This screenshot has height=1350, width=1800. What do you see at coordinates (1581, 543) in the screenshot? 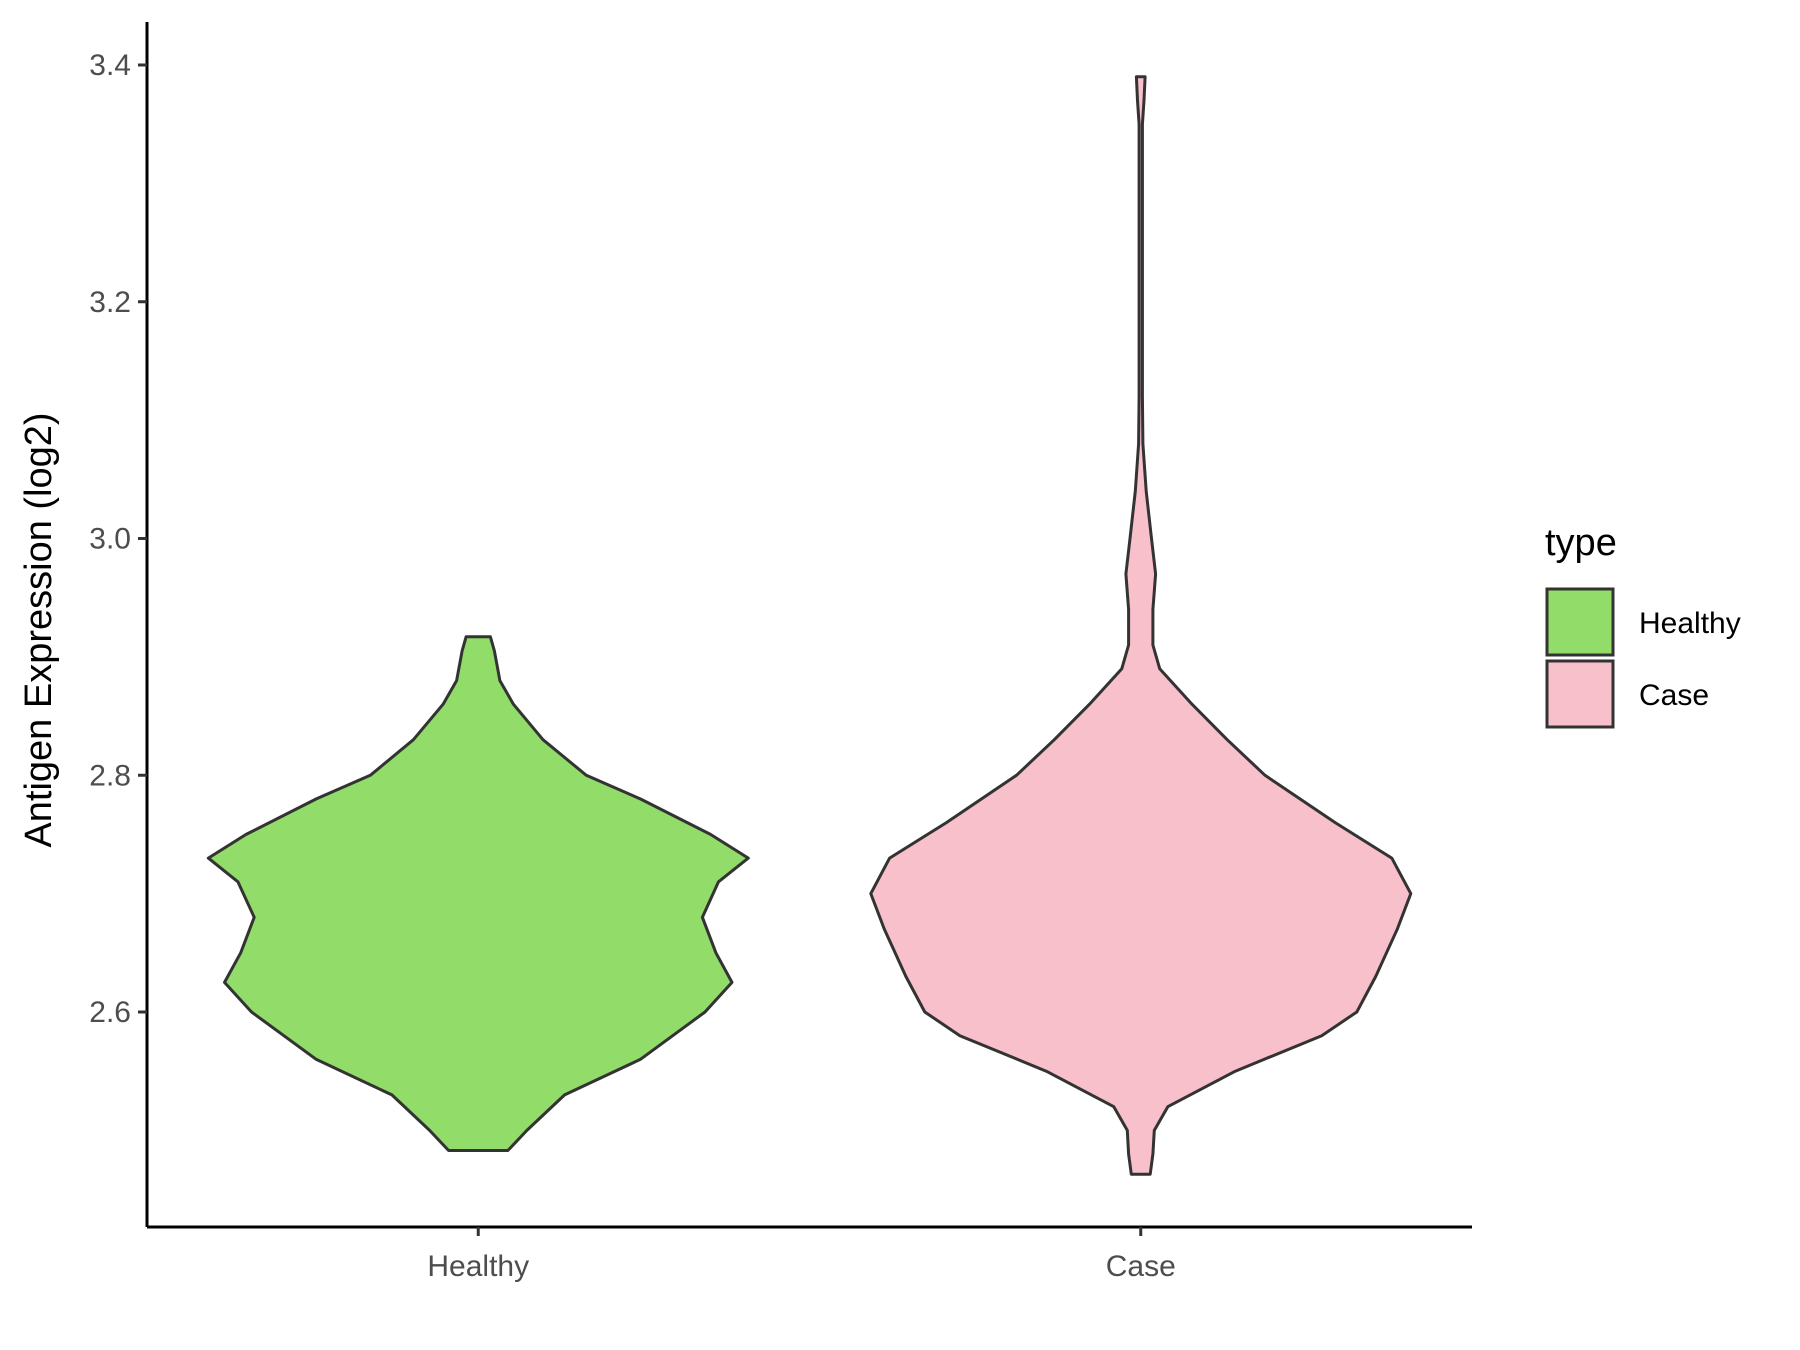
I see `legend-title: type` at bounding box center [1581, 543].